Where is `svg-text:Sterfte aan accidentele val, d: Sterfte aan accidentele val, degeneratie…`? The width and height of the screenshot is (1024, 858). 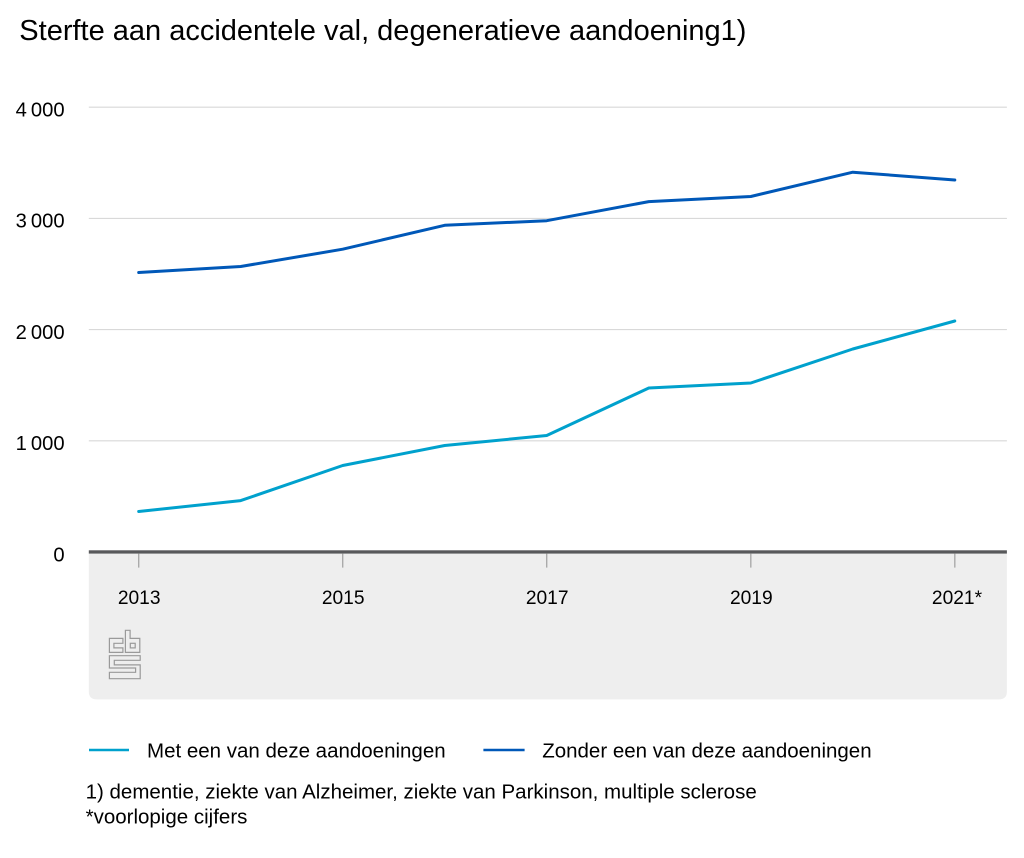 svg-text:Sterfte aan accidentele val, d: Sterfte aan accidentele val, degeneratie… is located at coordinates (382, 31).